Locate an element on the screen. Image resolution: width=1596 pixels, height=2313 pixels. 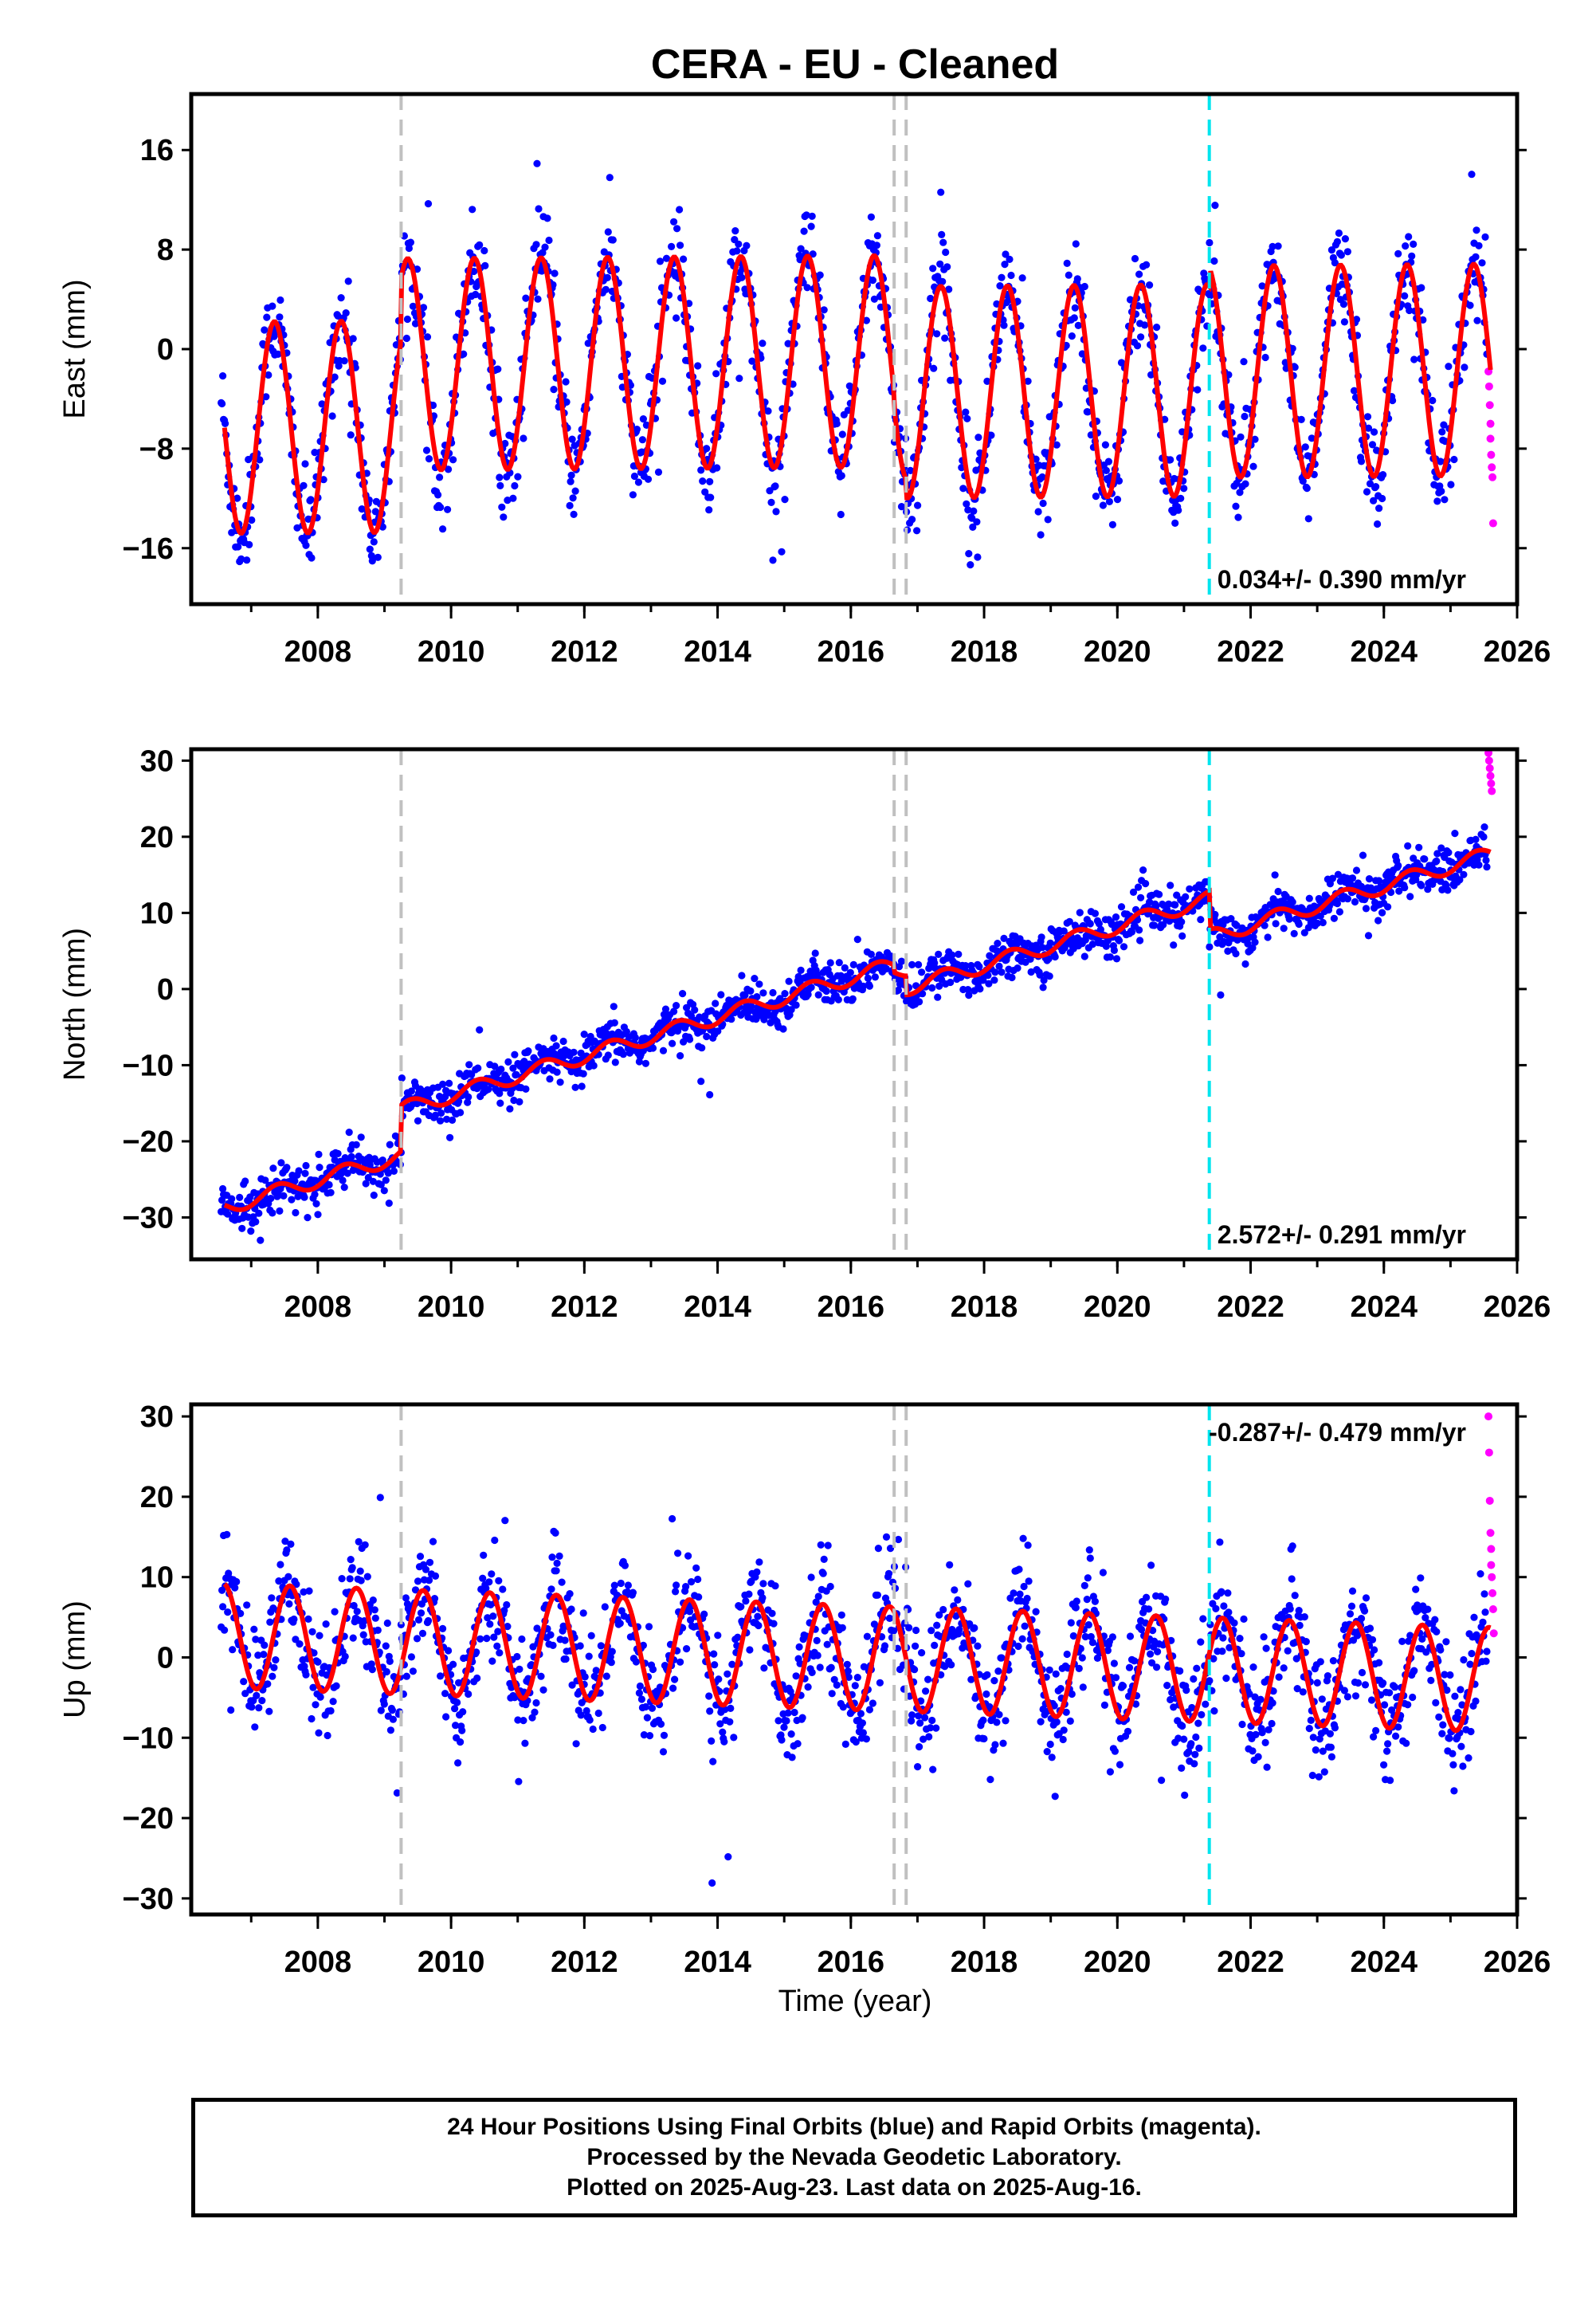
x-tick-label: 2012 is located at coordinates (585, 1963).